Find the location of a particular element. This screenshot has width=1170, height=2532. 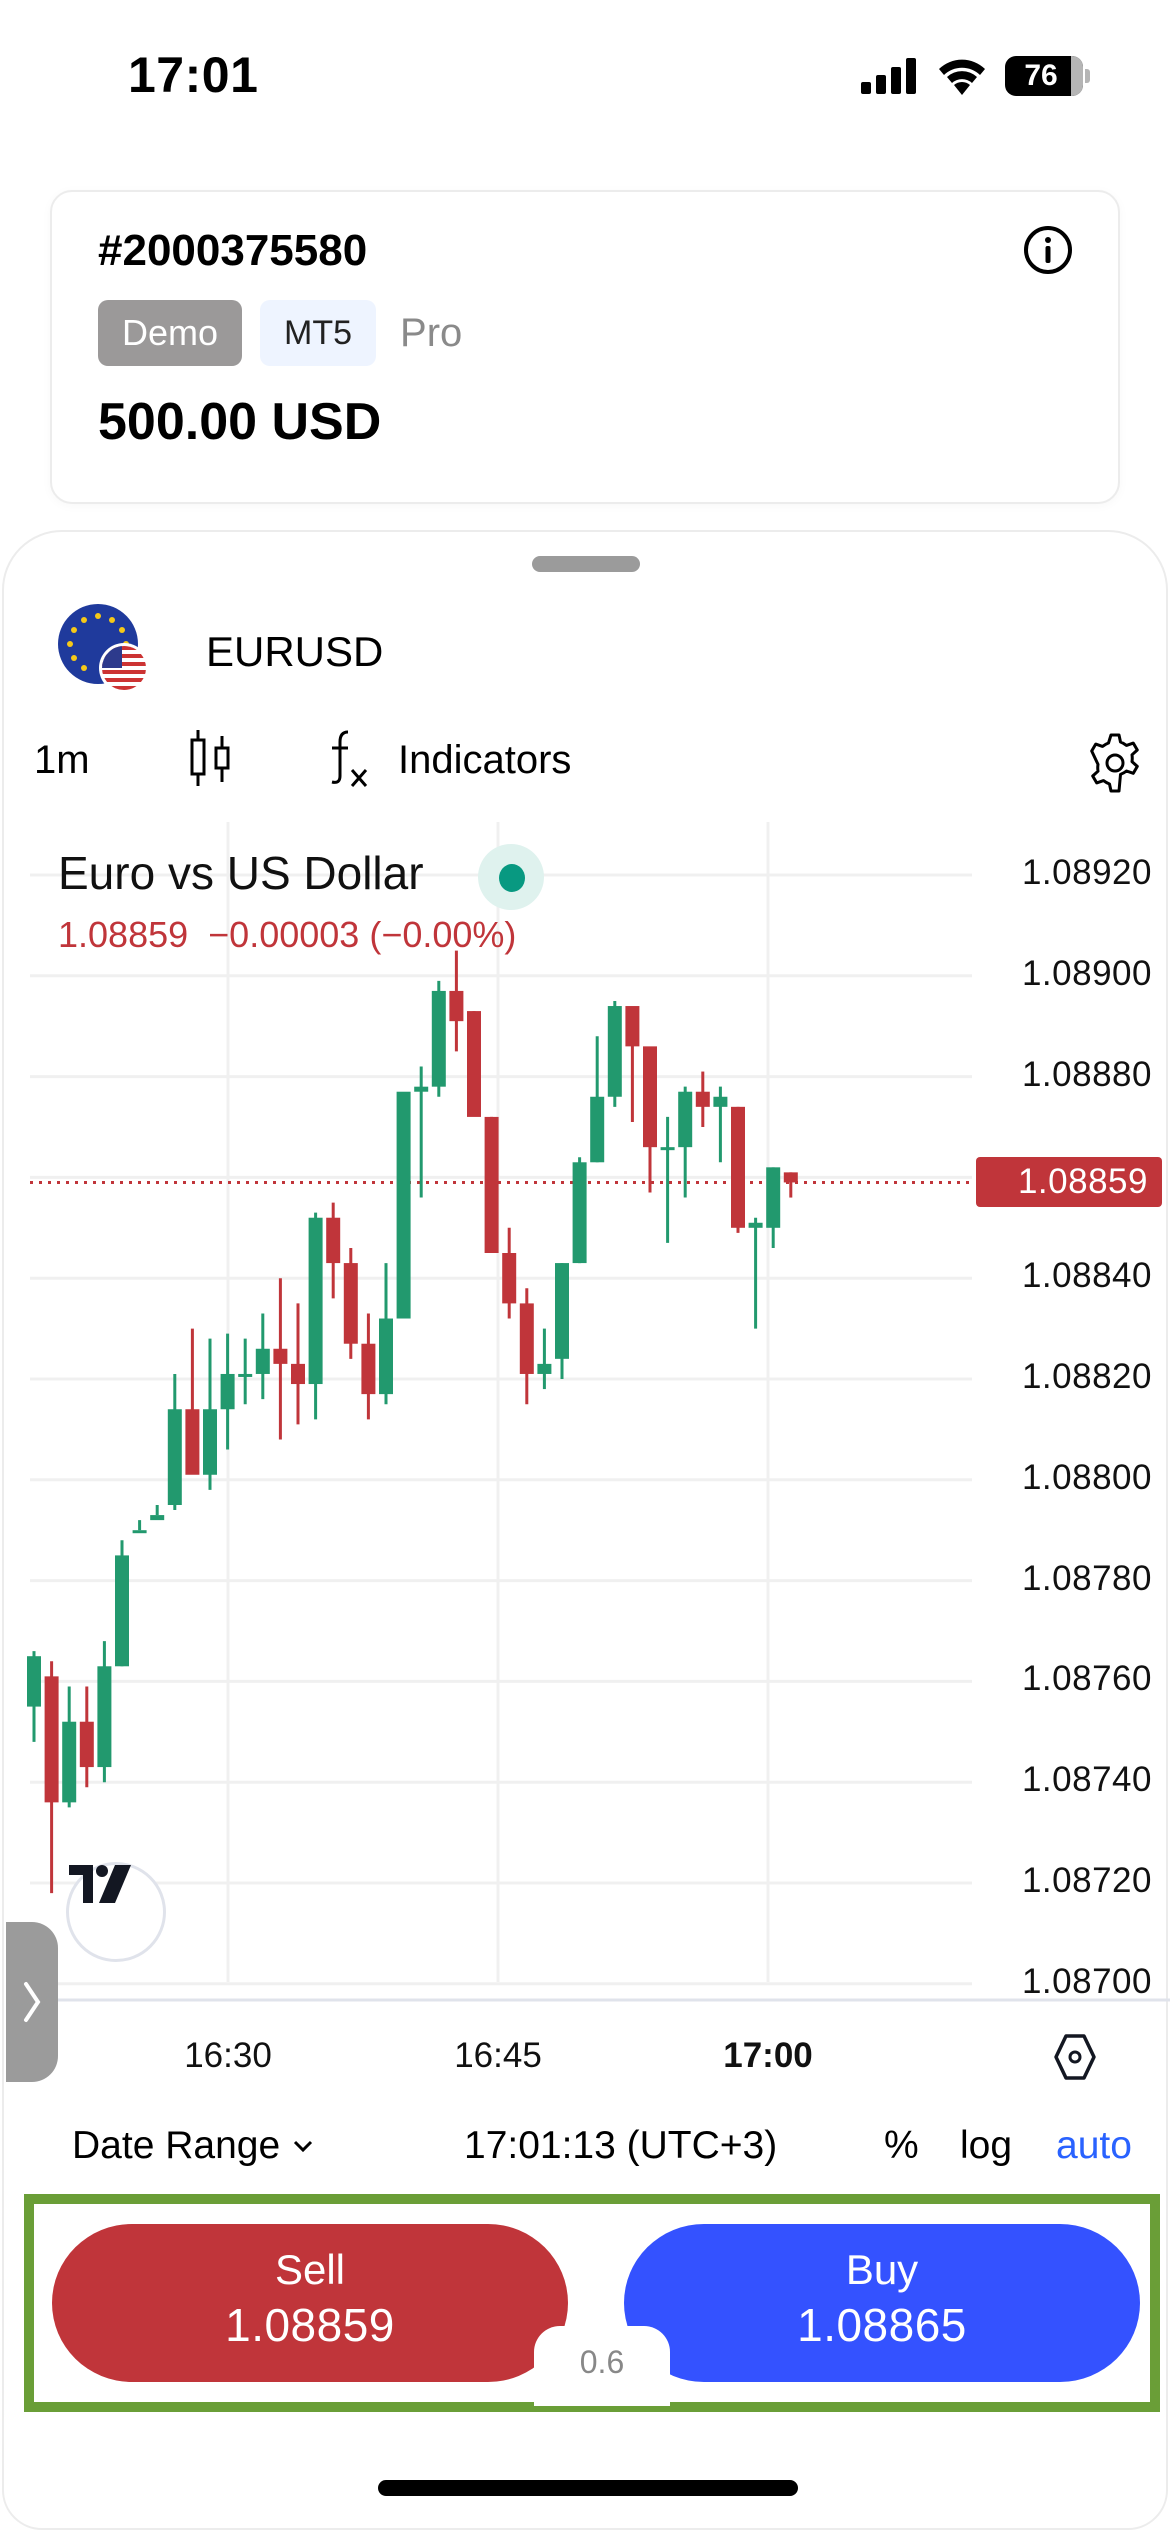

wifi-icon is located at coordinates (962, 77).